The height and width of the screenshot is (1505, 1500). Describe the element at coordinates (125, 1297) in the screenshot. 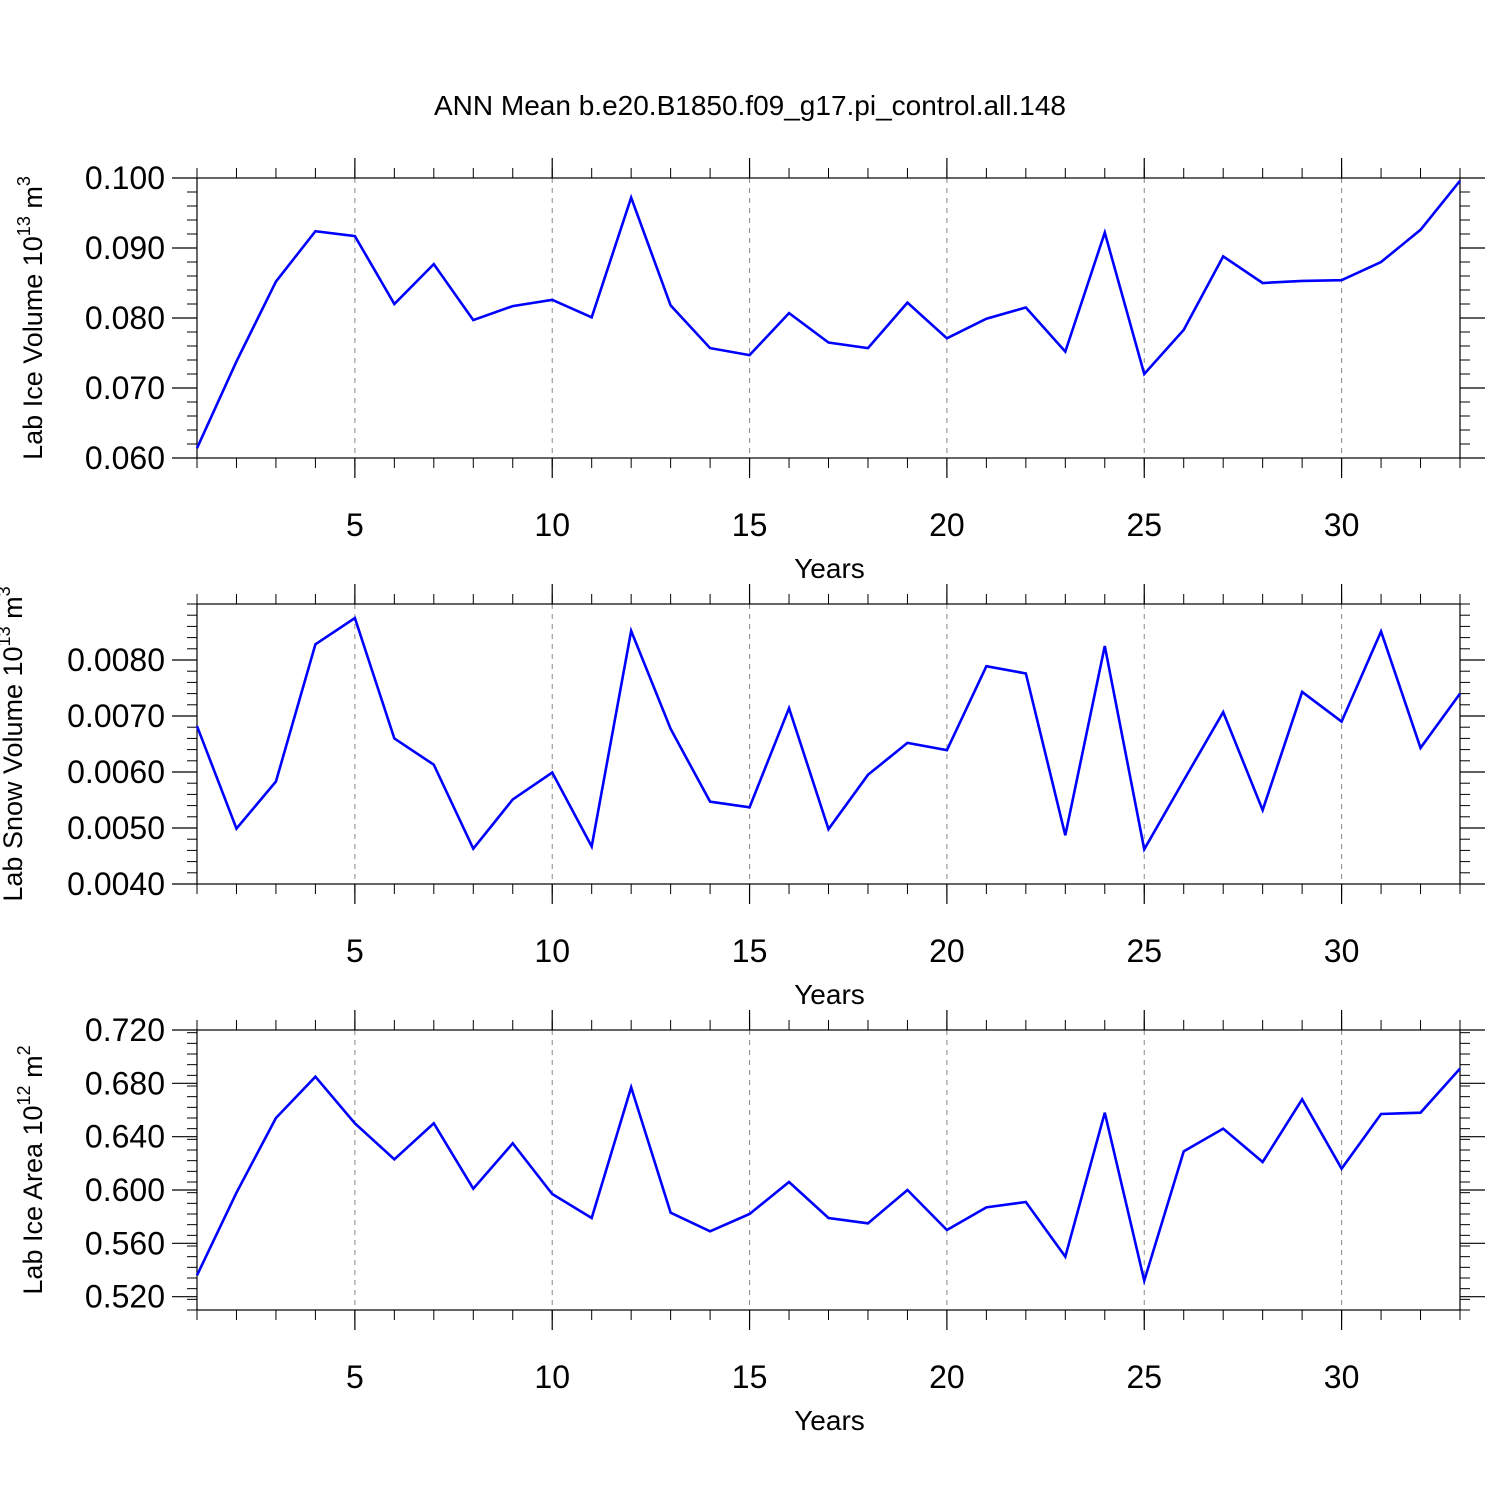

I see `y-tick-label: 0.520` at that location.